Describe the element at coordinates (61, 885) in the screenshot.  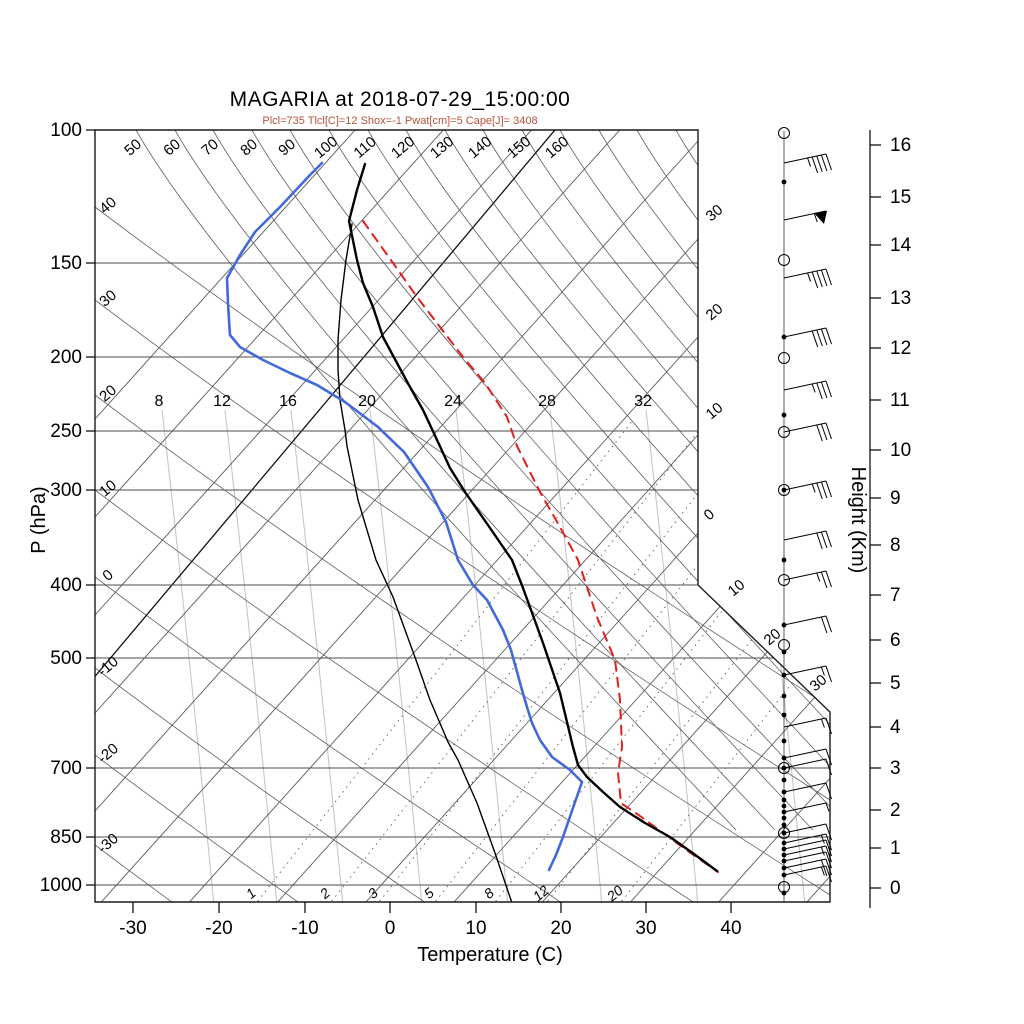
I see `svg-text: 1000` at that location.